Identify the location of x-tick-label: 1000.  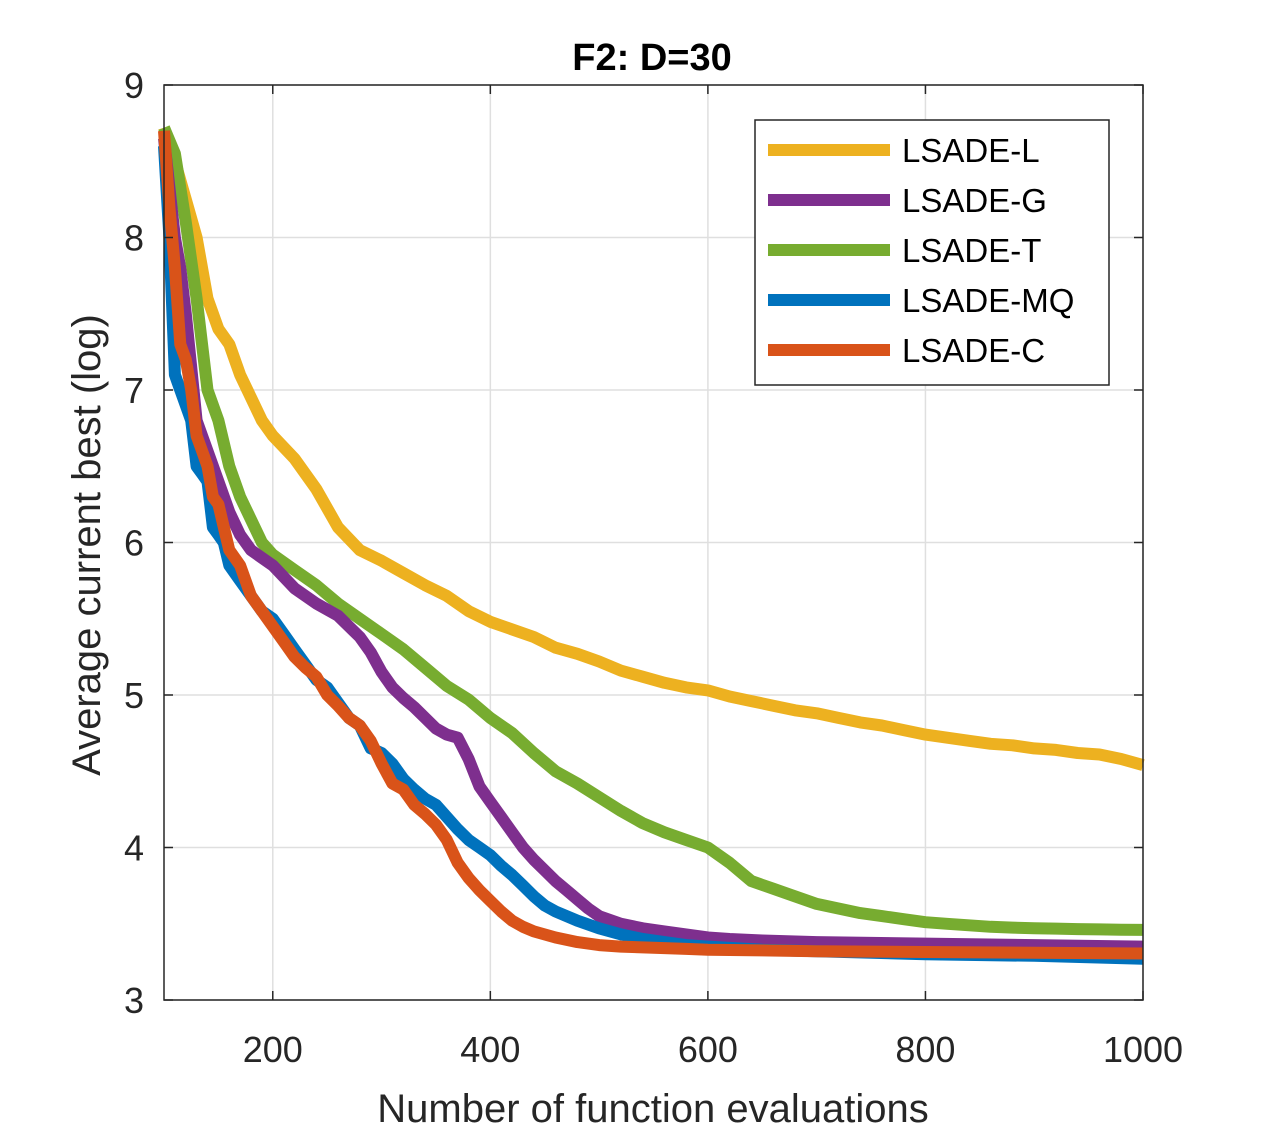
(1143, 1049).